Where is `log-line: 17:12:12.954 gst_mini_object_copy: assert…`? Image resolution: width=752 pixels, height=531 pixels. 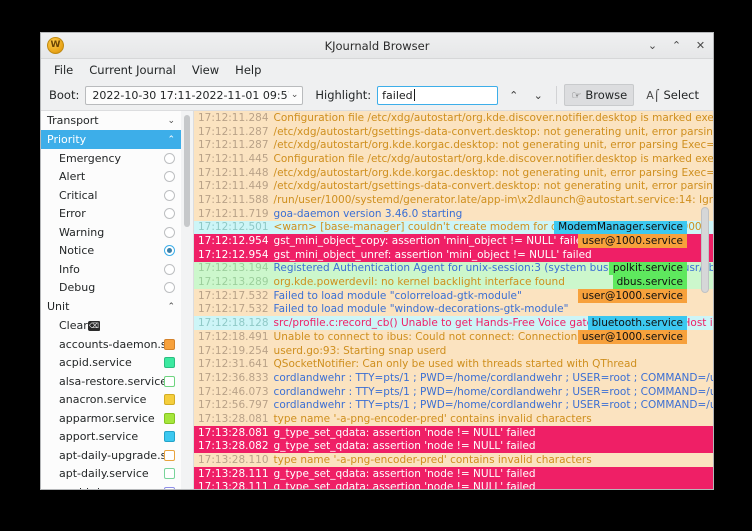 log-line: 17:12:12.954 gst_mini_object_copy: assert… is located at coordinates (453, 241).